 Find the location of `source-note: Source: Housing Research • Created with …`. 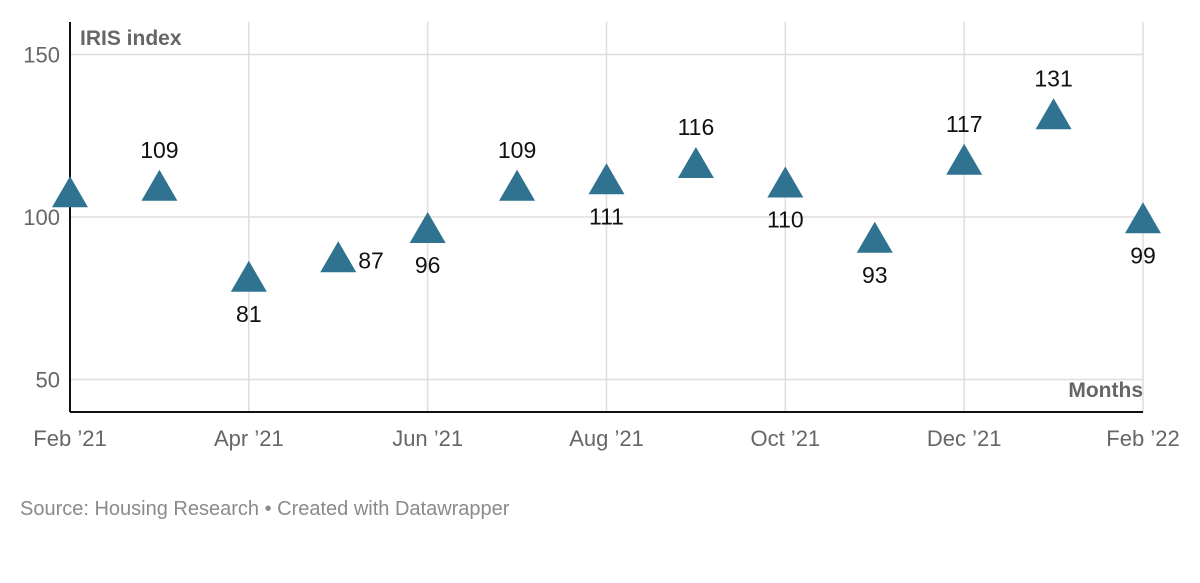

source-note: Source: Housing Research • Created with … is located at coordinates (265, 509).